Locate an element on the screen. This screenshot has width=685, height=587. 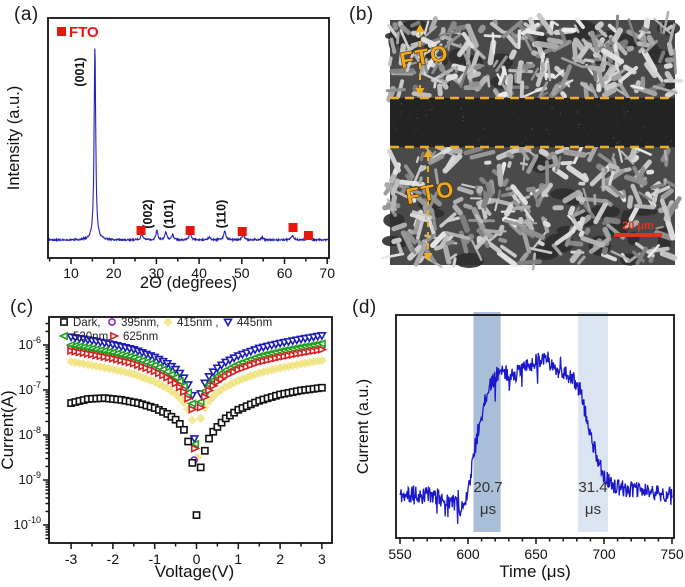
fto-peak-marker is located at coordinates (308, 235).